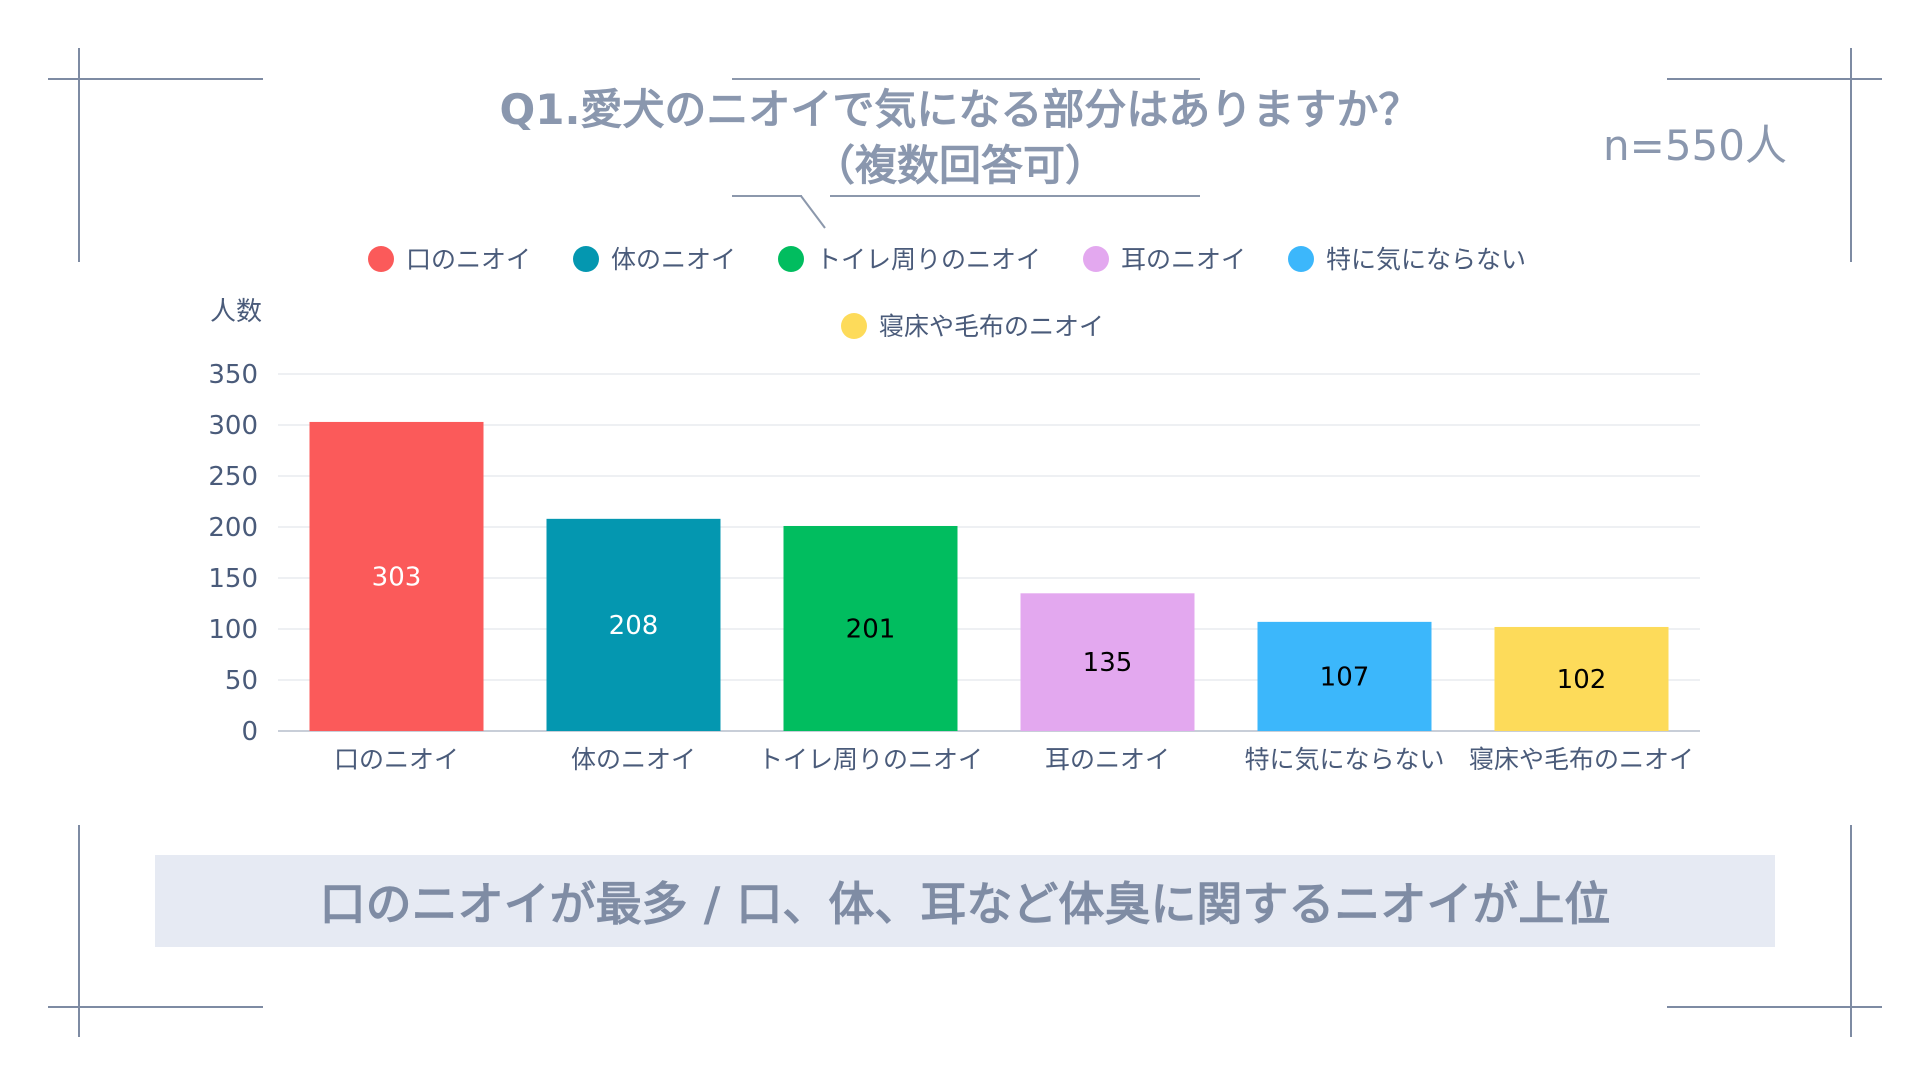  Describe the element at coordinates (966, 79) in the screenshot. I see `title-rule-top` at that location.